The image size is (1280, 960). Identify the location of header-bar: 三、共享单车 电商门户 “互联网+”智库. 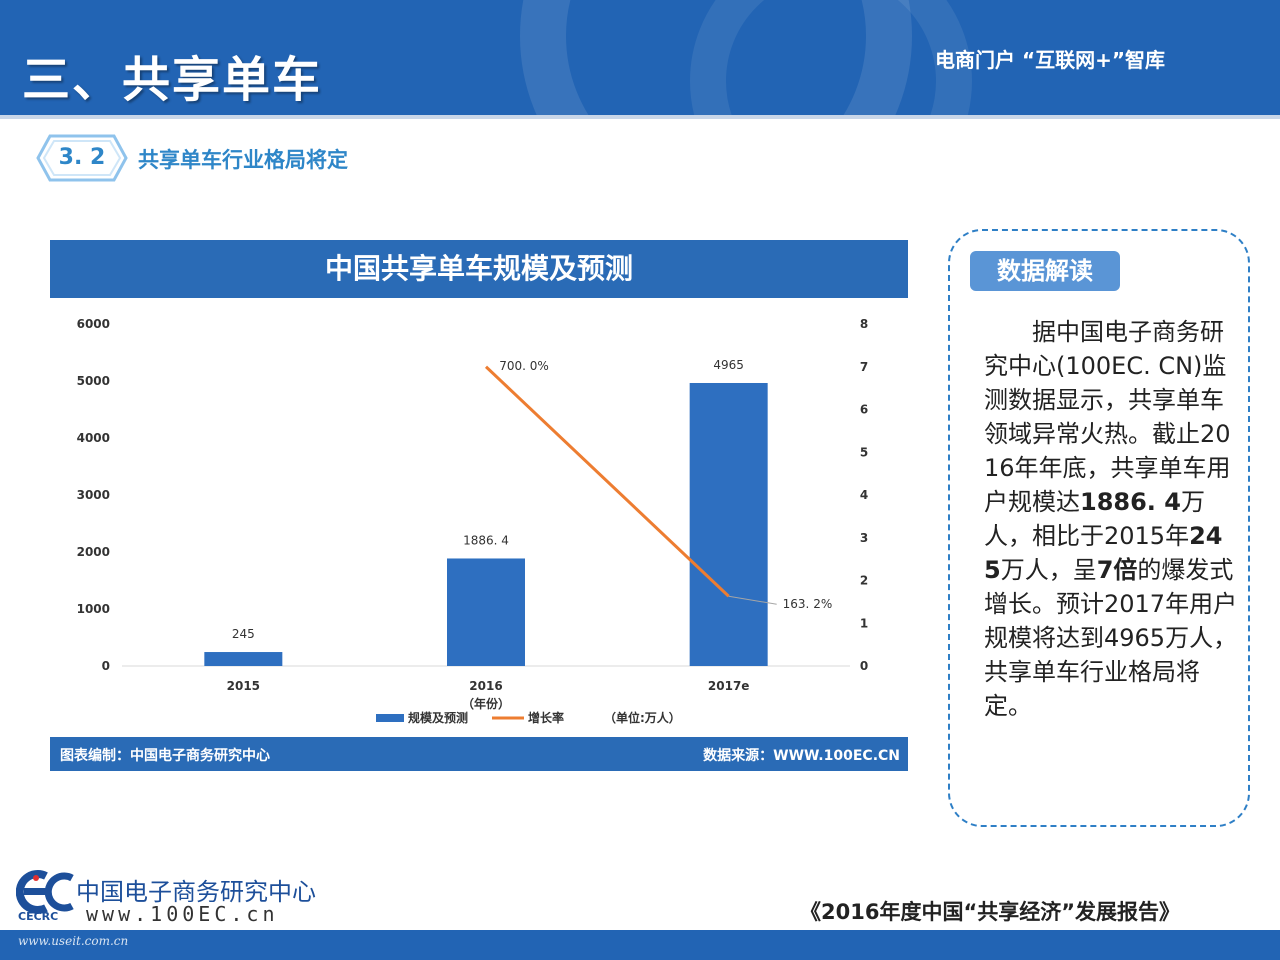
(640, 57).